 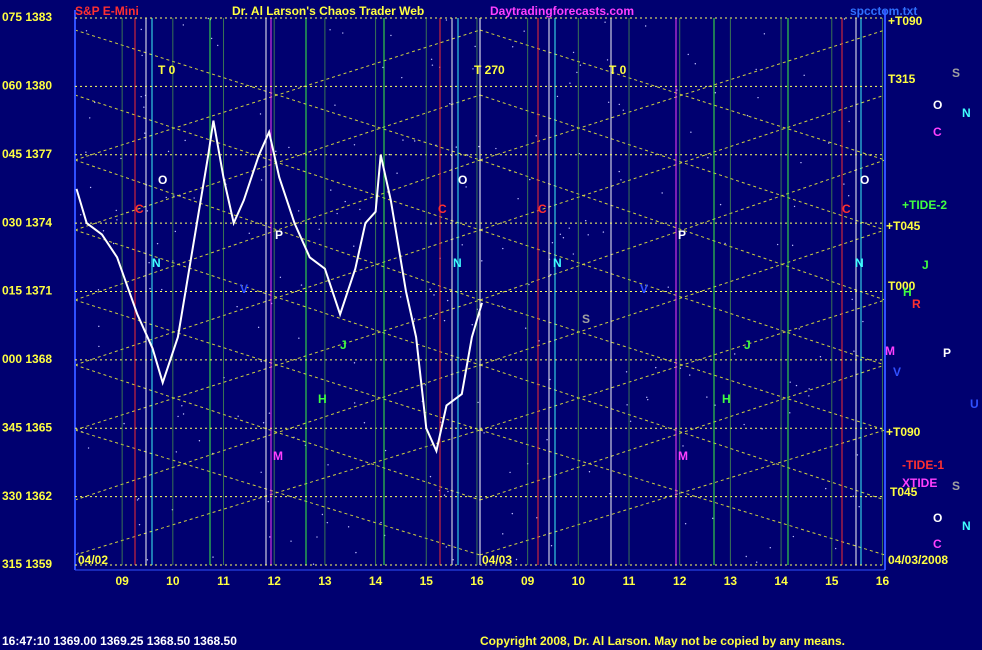 I want to click on annotation: M, so click(x=278, y=456).